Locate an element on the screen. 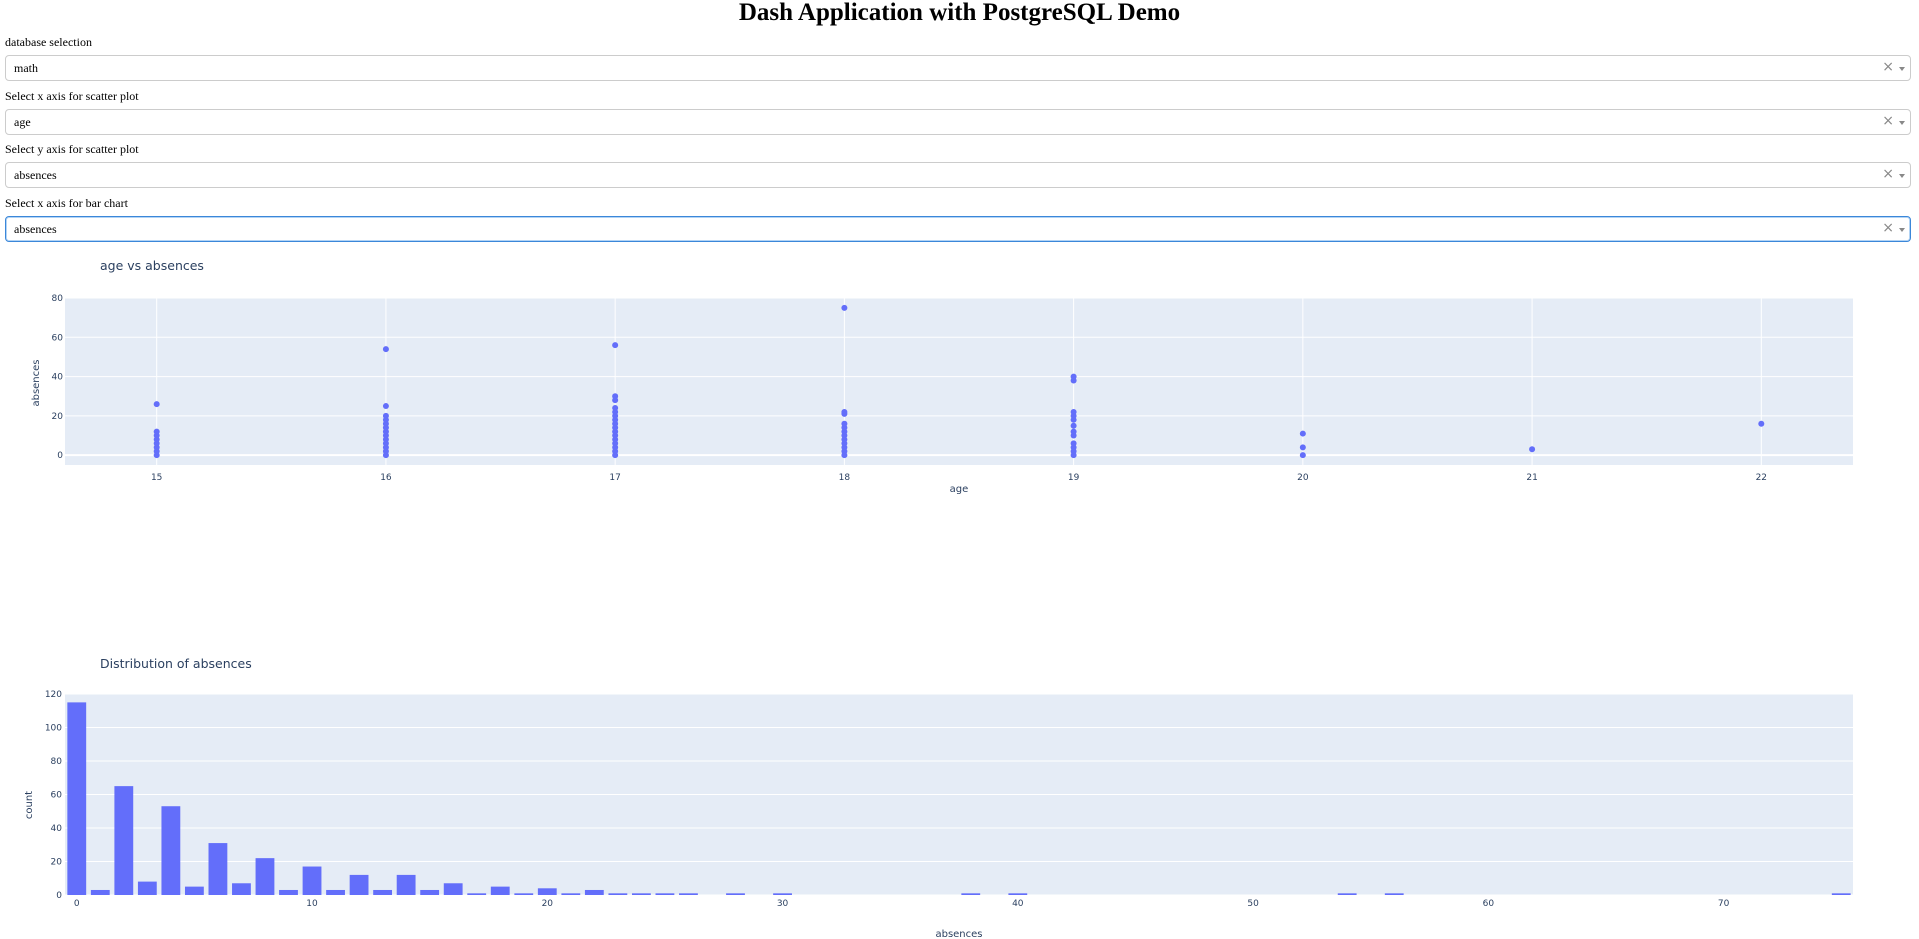  scatter-y-axis-label: Select y axis for scatter plot is located at coordinates (72, 149).